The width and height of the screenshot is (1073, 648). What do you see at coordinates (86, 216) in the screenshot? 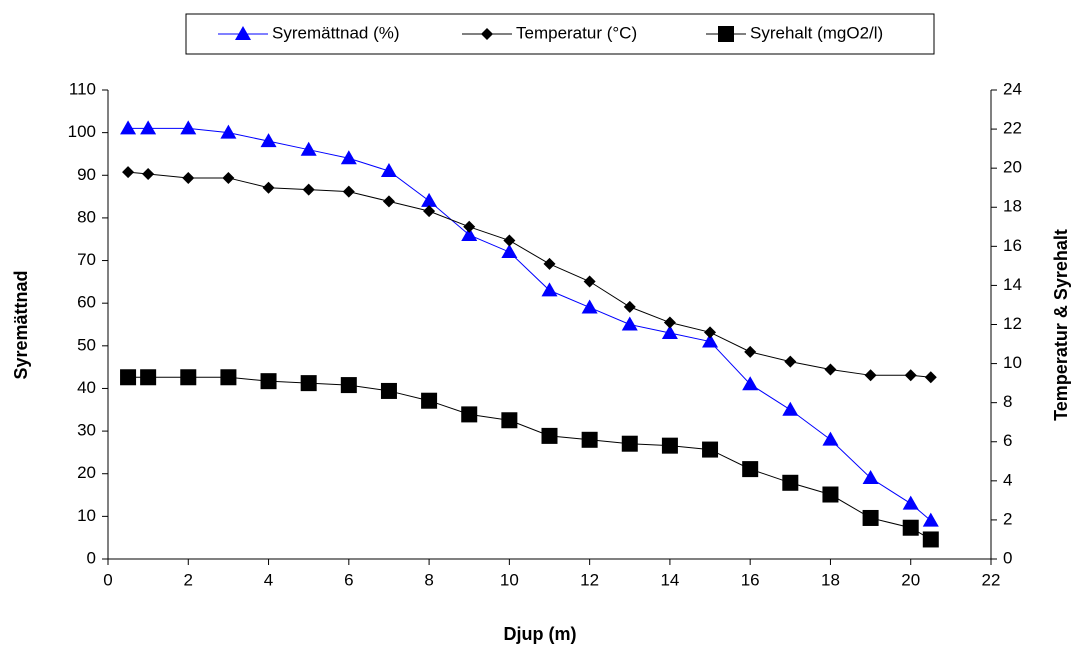
I see `y-tick-label: 80` at bounding box center [86, 216].